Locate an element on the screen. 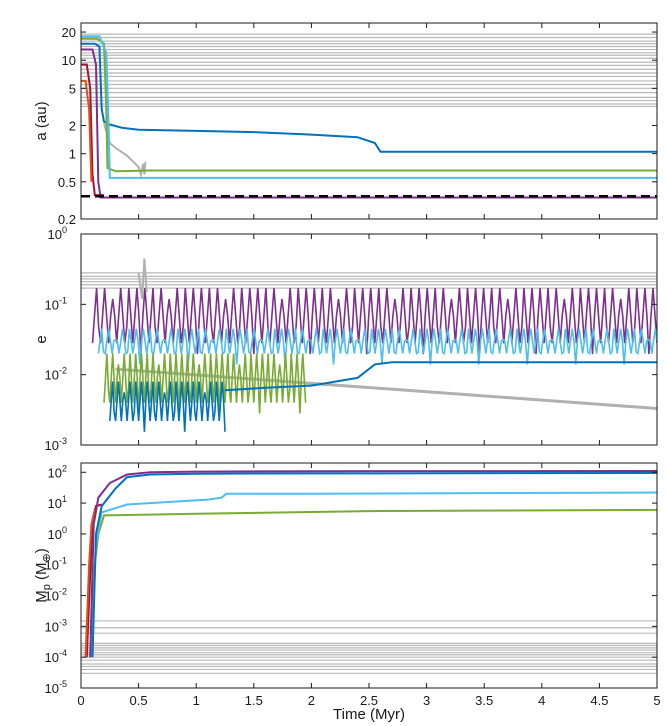 This screenshot has width=668, height=726. x-axis-label: Time (Myr) is located at coordinates (369, 714).